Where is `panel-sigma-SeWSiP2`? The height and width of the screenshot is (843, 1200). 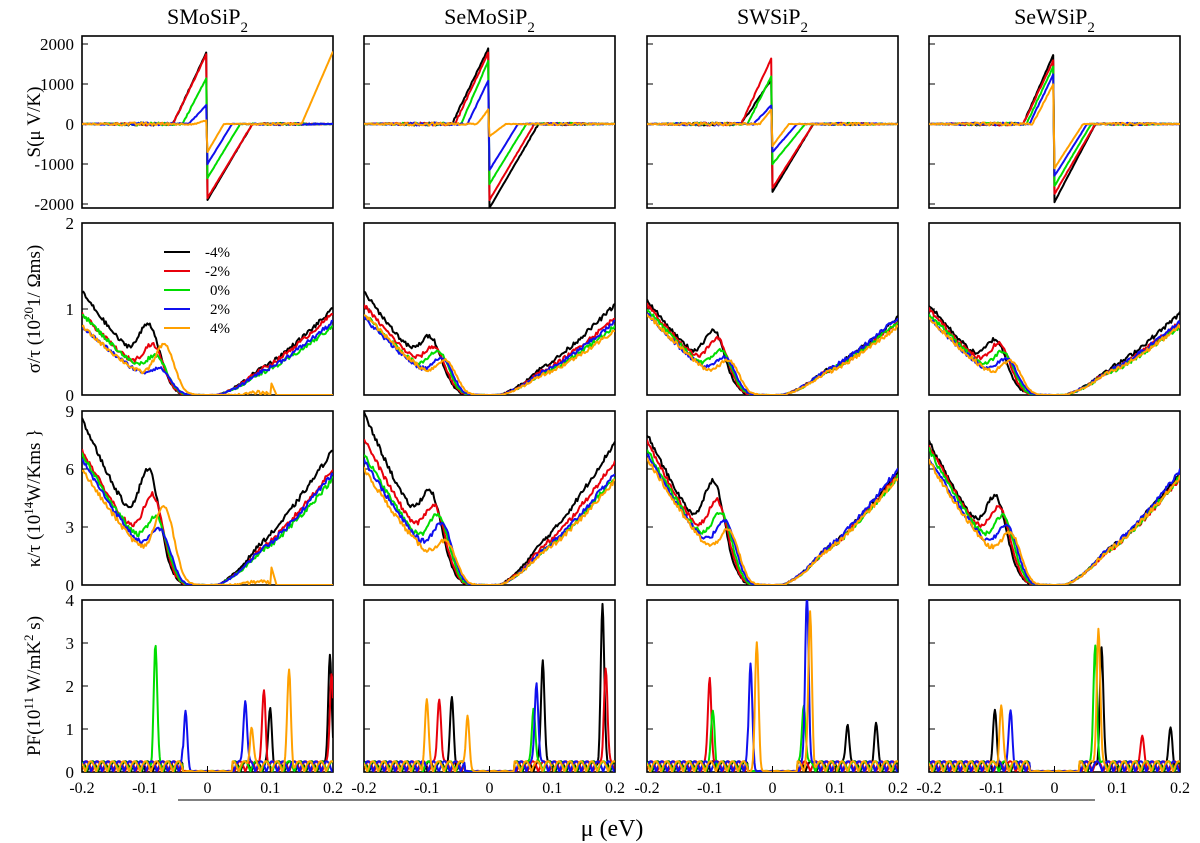 panel-sigma-SeWSiP2 is located at coordinates (1054, 309).